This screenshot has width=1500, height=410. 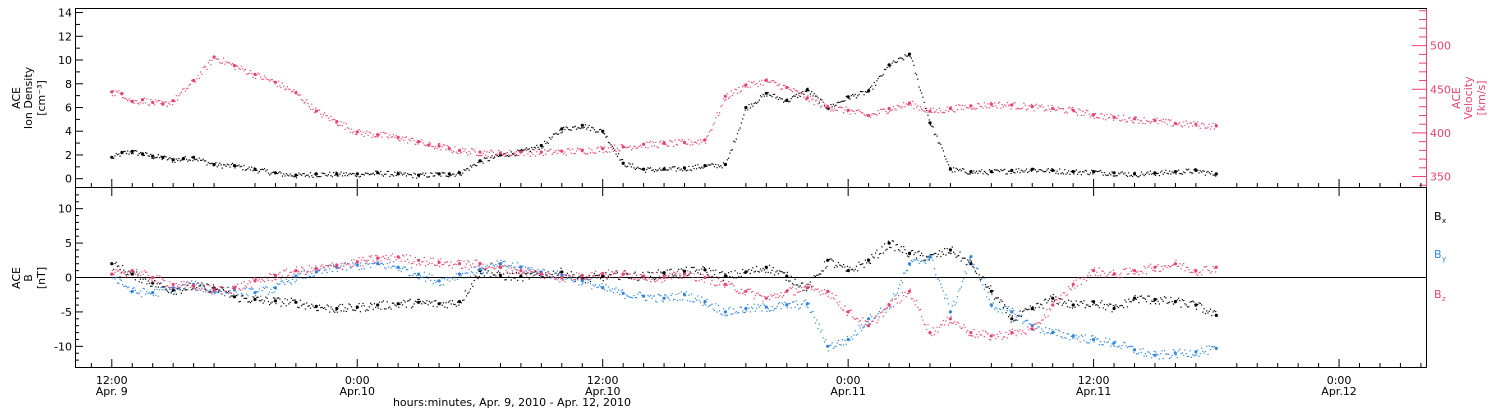 What do you see at coordinates (68, 84) in the screenshot?
I see `top-left-tick-label: 8` at bounding box center [68, 84].